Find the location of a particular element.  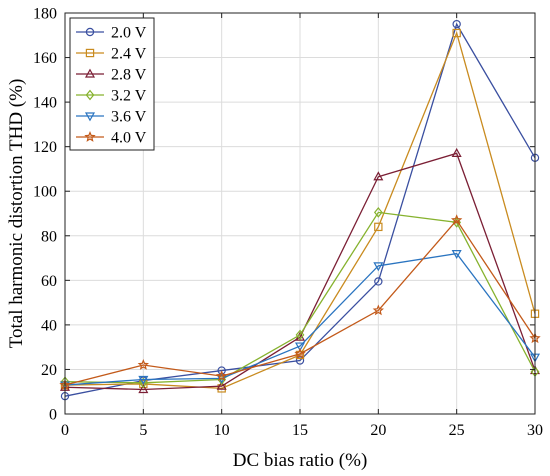

legend-item: 2.8 V is located at coordinates (111, 75).